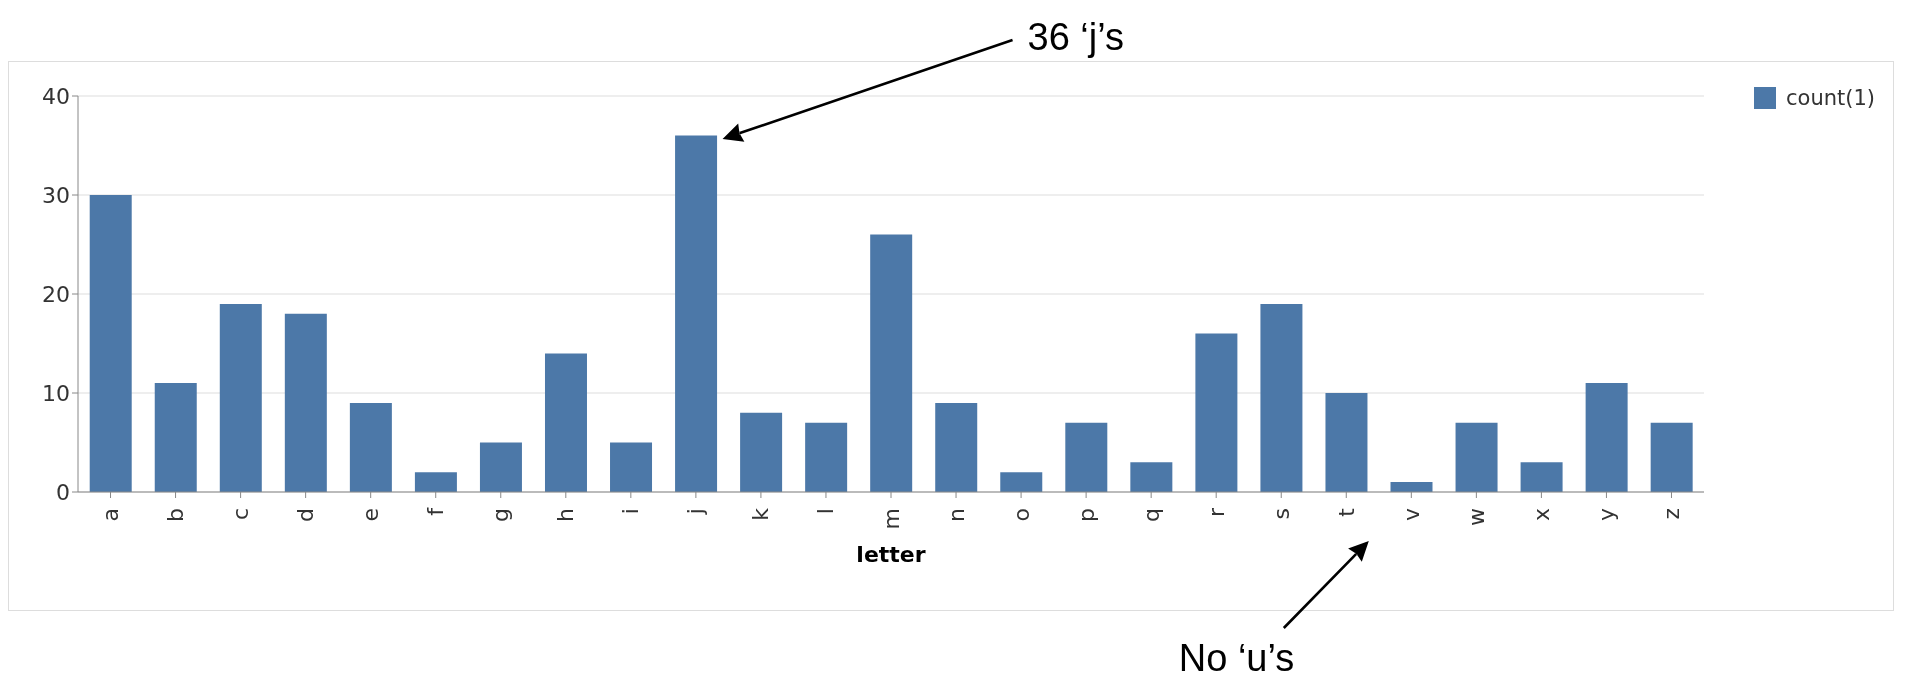 This screenshot has height=695, width=1915. What do you see at coordinates (56, 294) in the screenshot?
I see `y-tick-label: 20` at bounding box center [56, 294].